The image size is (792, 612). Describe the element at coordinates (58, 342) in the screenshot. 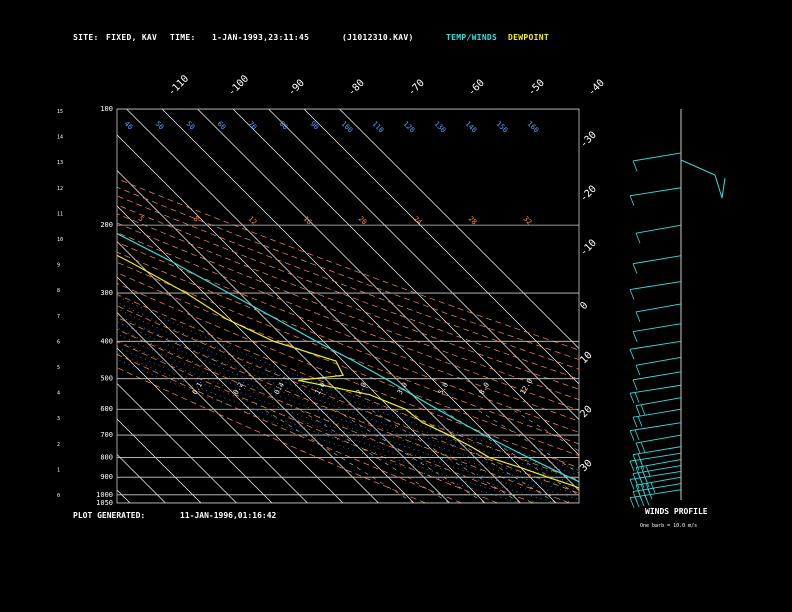

I see `height-label: 6` at that location.